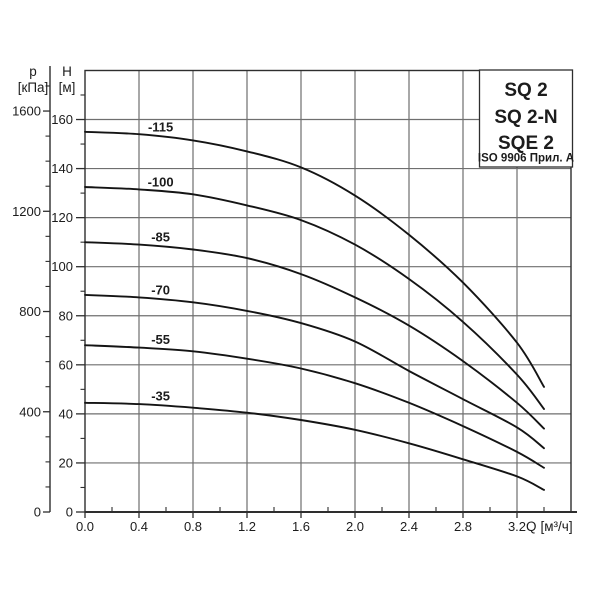  Describe the element at coordinates (62, 119) in the screenshot. I see `head-tick-label-160: 160` at that location.